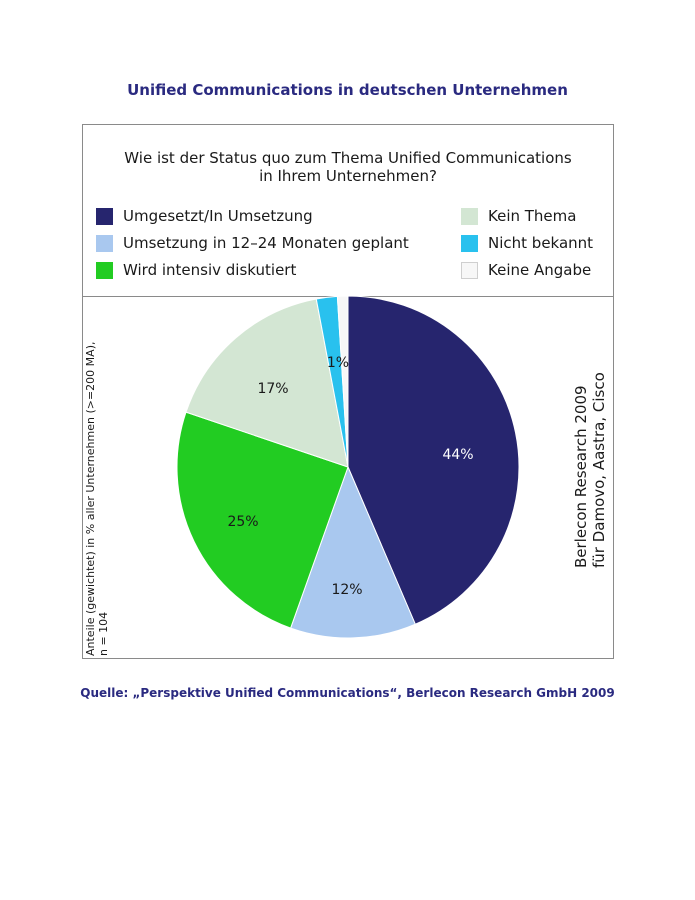 The image size is (695, 900). Describe the element at coordinates (457, 455) in the screenshot. I see `slice-value-label: 44%` at that location.